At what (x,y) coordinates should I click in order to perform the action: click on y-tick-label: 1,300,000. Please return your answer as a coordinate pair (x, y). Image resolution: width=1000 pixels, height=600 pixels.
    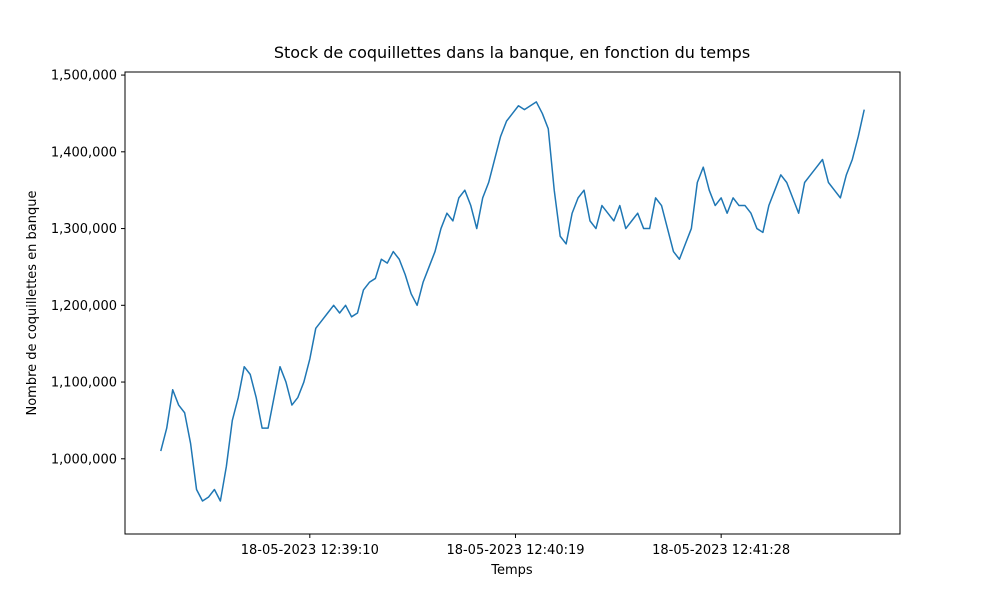
    Looking at the image, I should click on (84, 229).